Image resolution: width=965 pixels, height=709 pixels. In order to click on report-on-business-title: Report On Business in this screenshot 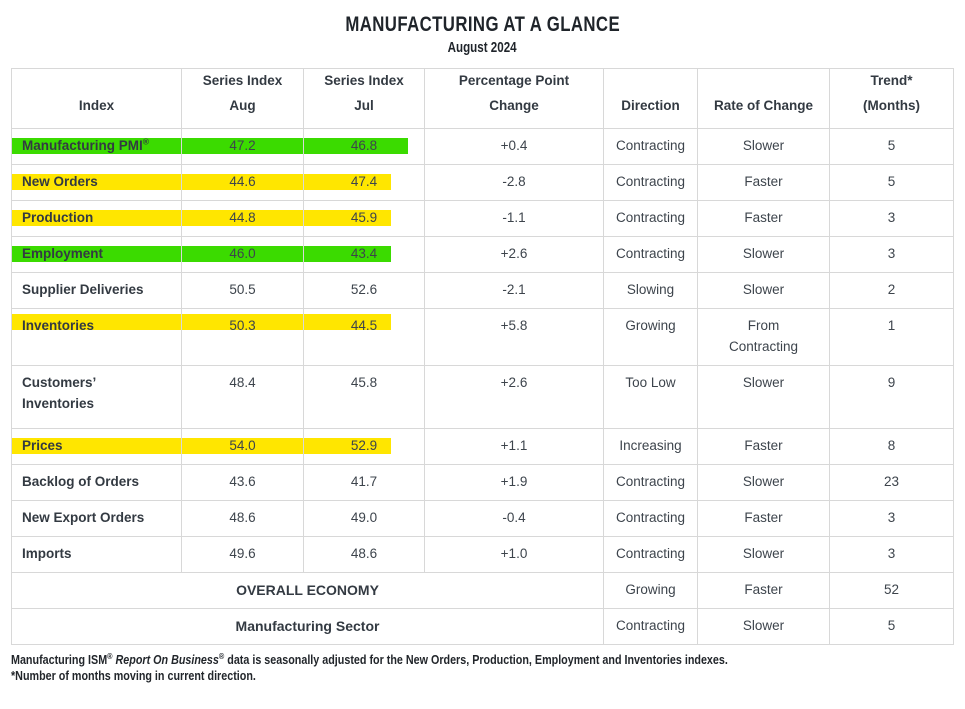, I will do `click(165, 659)`.